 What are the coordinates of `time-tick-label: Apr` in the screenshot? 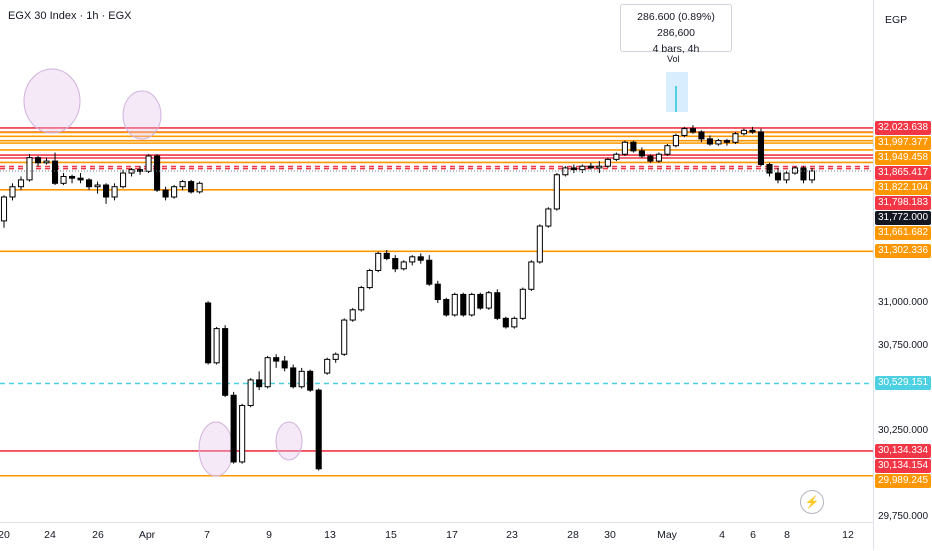 It's located at (147, 535).